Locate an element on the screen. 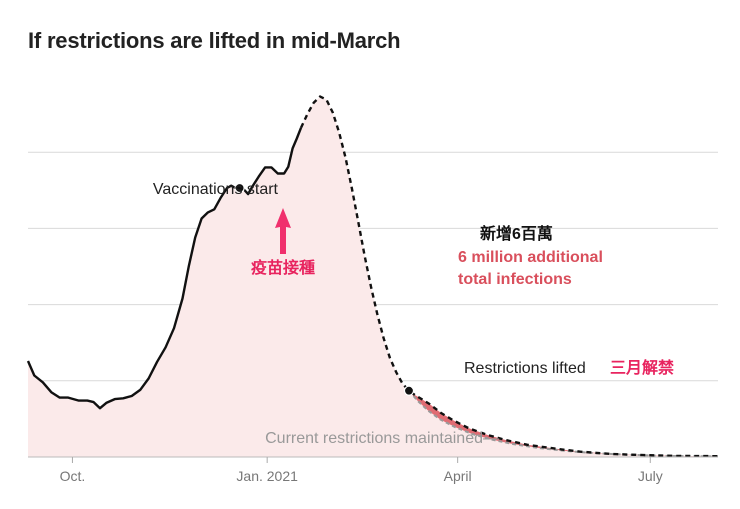 This screenshot has height=509, width=740. x-tick-label-3: July is located at coordinates (650, 476).